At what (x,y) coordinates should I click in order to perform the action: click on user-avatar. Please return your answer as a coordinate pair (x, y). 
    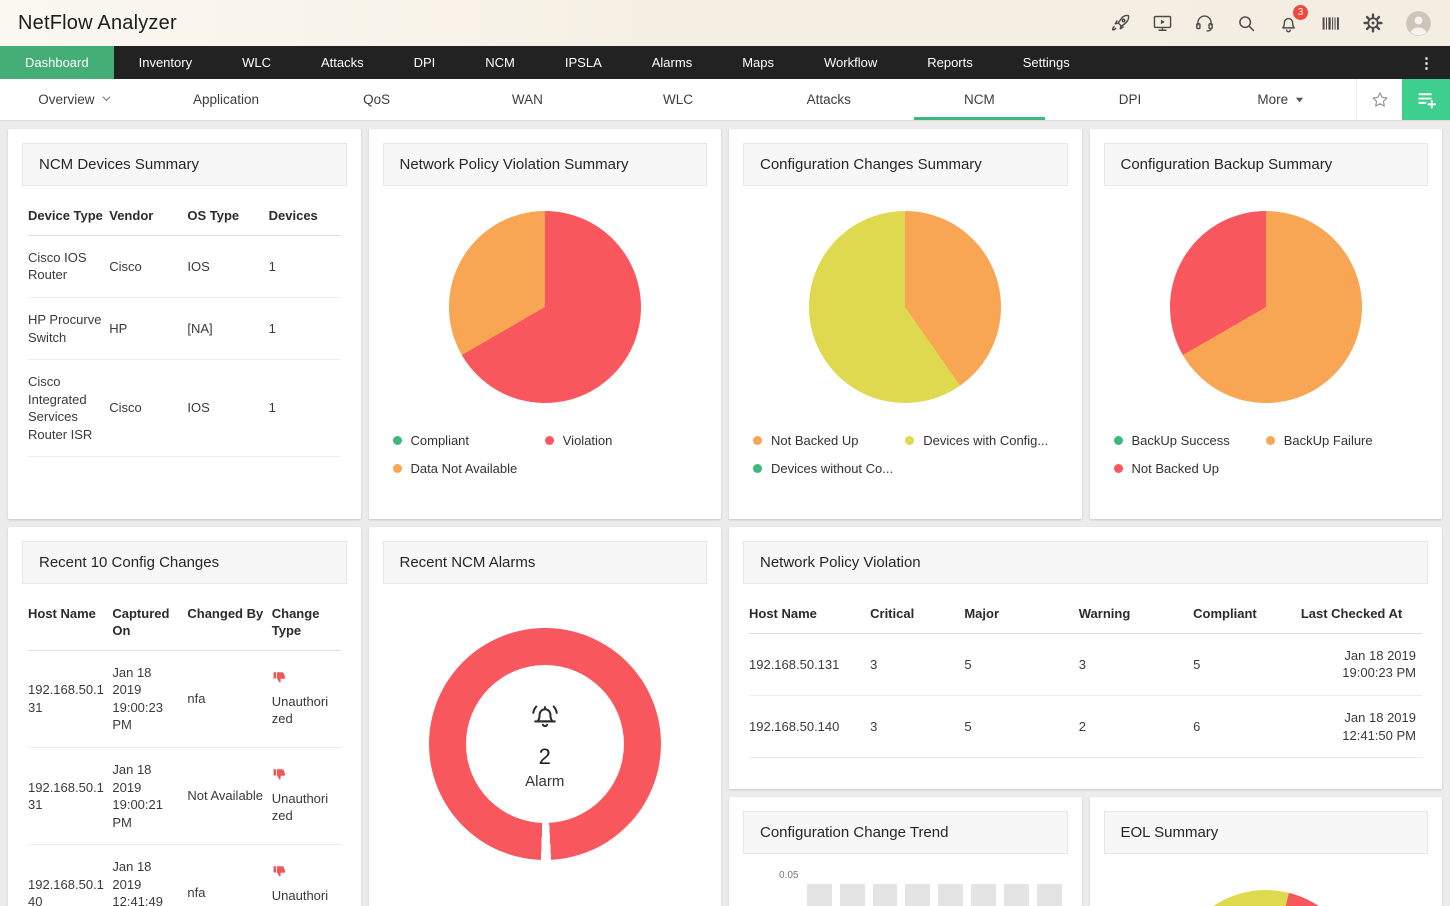
    Looking at the image, I should click on (1418, 23).